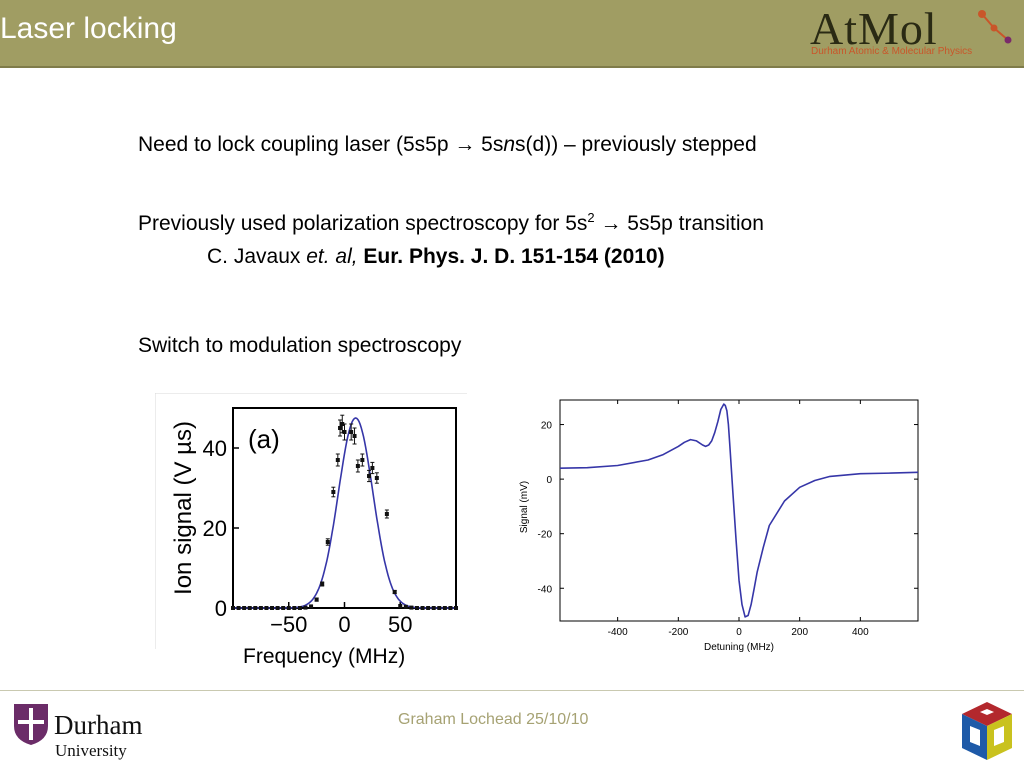  What do you see at coordinates (324, 656) in the screenshot?
I see `x-axis-title: Frequency (MHz)` at bounding box center [324, 656].